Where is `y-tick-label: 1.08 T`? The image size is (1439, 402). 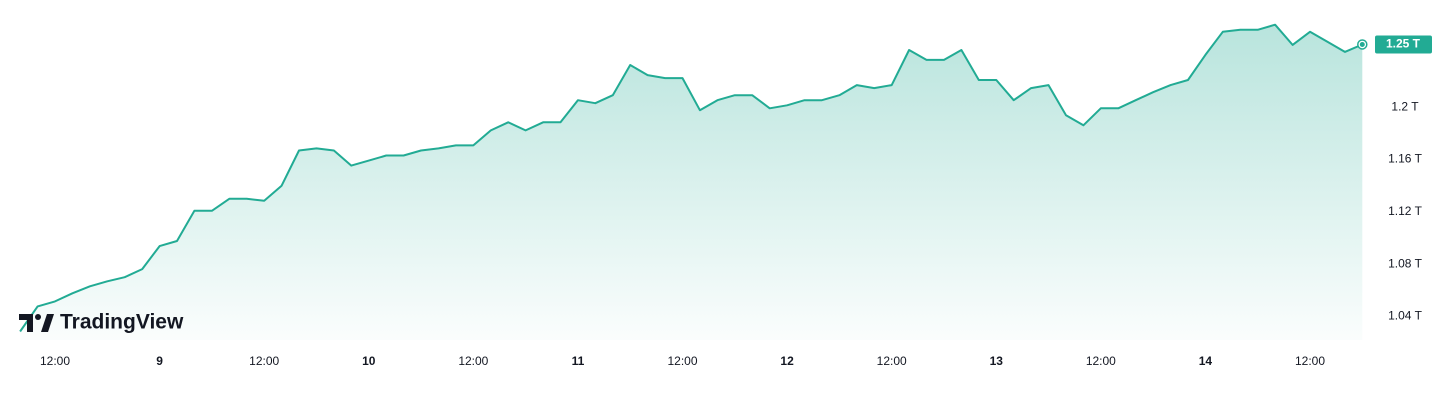
y-tick-label: 1.08 T is located at coordinates (1405, 263).